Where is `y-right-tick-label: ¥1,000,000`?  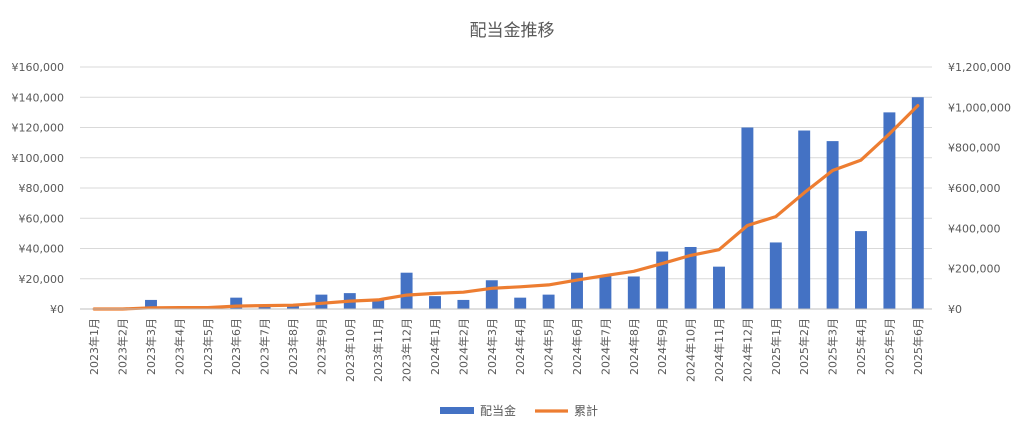
y-right-tick-label: ¥1,000,000 is located at coordinates (979, 107).